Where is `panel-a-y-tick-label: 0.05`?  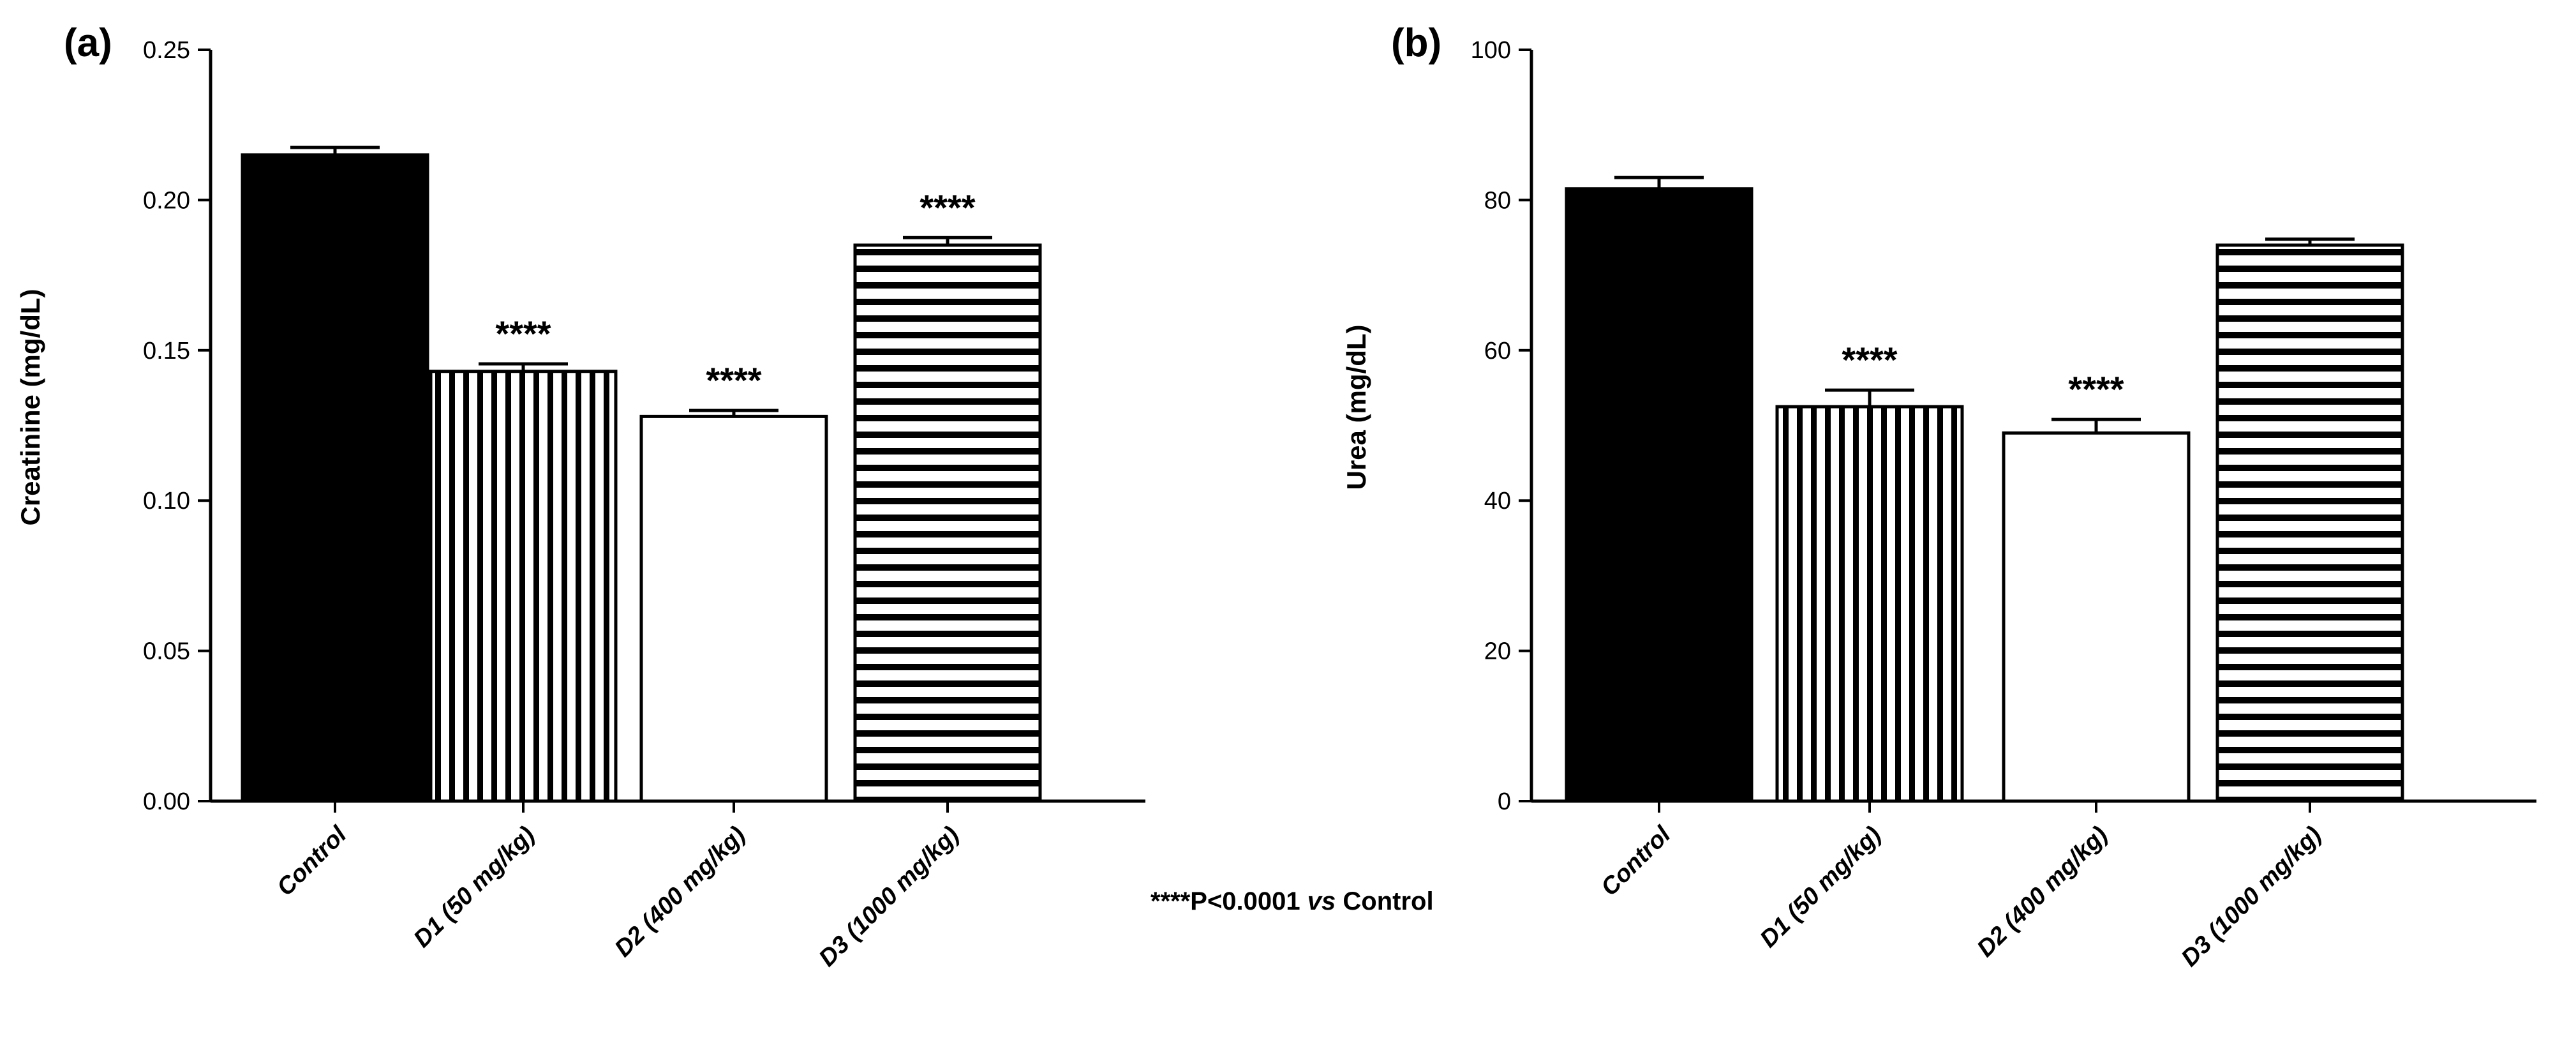 panel-a-y-tick-label: 0.05 is located at coordinates (166, 652).